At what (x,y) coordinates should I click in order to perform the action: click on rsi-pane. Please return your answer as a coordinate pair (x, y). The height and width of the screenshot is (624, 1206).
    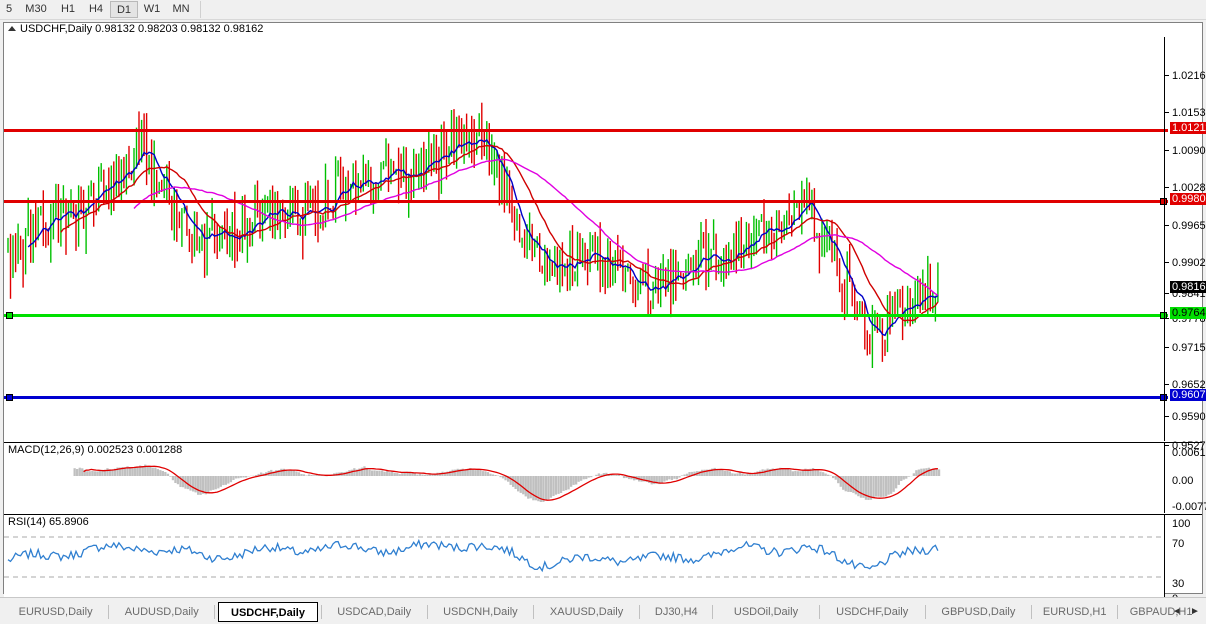
    Looking at the image, I should click on (584, 557).